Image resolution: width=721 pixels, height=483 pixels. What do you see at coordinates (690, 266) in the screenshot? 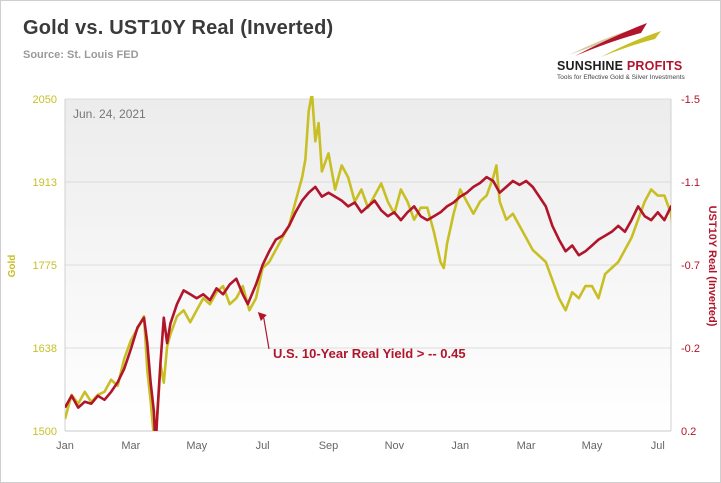
I see `right-tick-label: -0.7` at bounding box center [690, 266].